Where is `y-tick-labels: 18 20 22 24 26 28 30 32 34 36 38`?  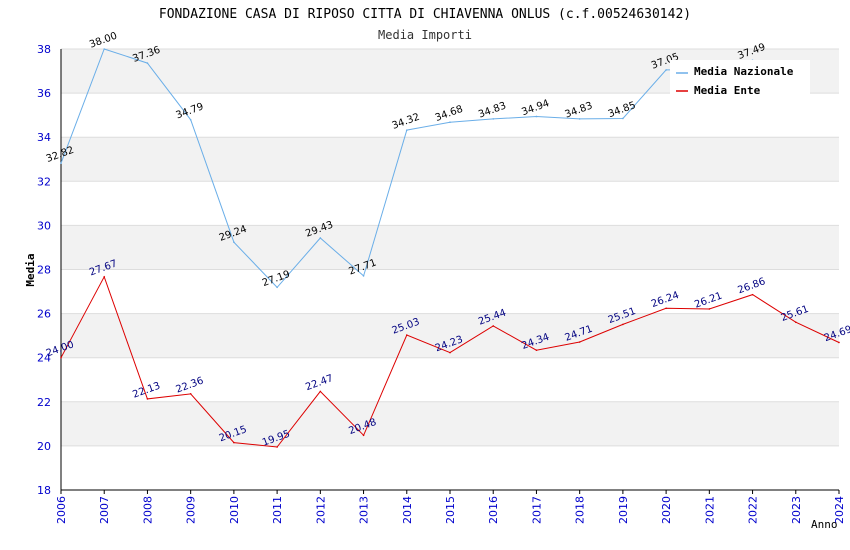
y-tick-labels: 18 20 22 24 26 28 30 32 34 36 38 is located at coordinates (44, 270).